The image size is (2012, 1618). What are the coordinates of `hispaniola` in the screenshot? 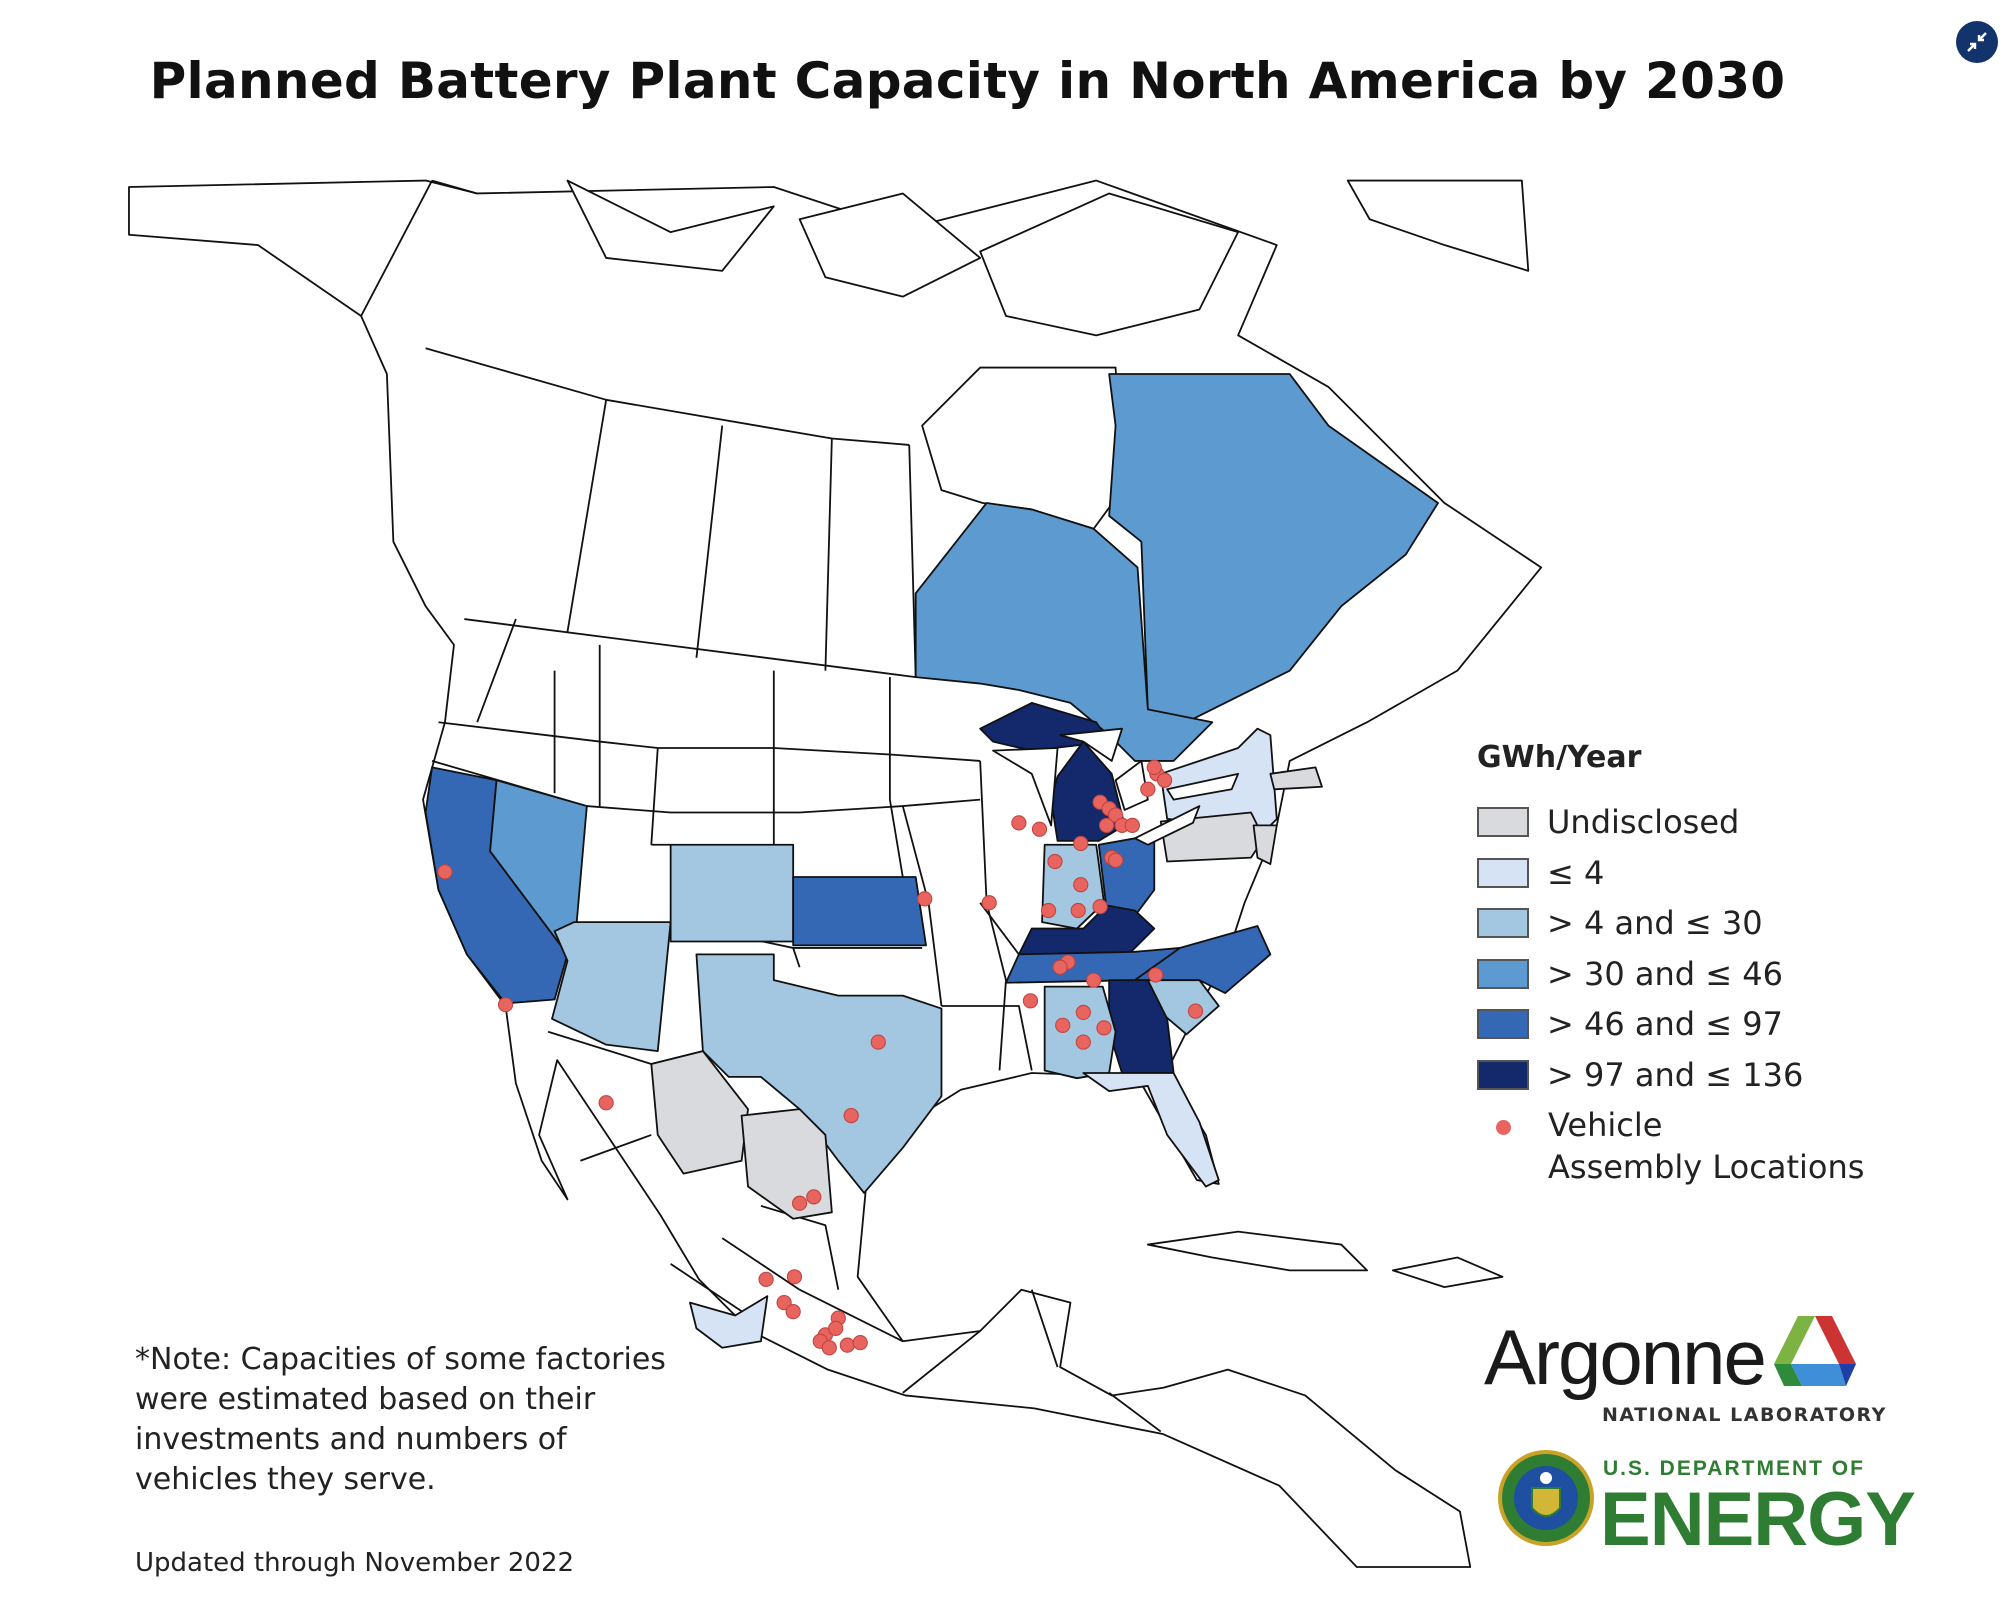 It's located at (1447, 1272).